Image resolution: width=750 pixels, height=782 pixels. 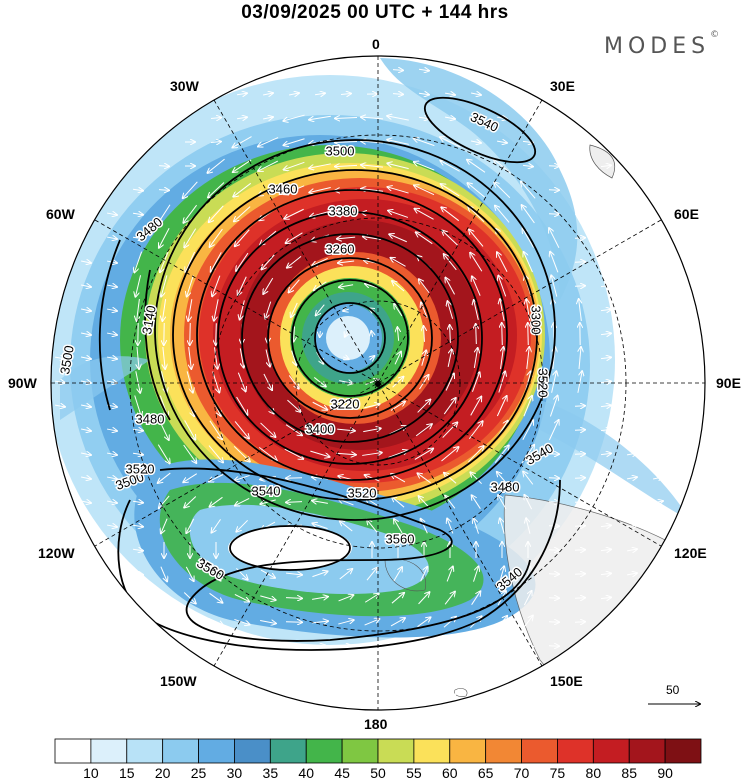 What do you see at coordinates (400, 538) in the screenshot?
I see `contour-label: 3560` at bounding box center [400, 538].